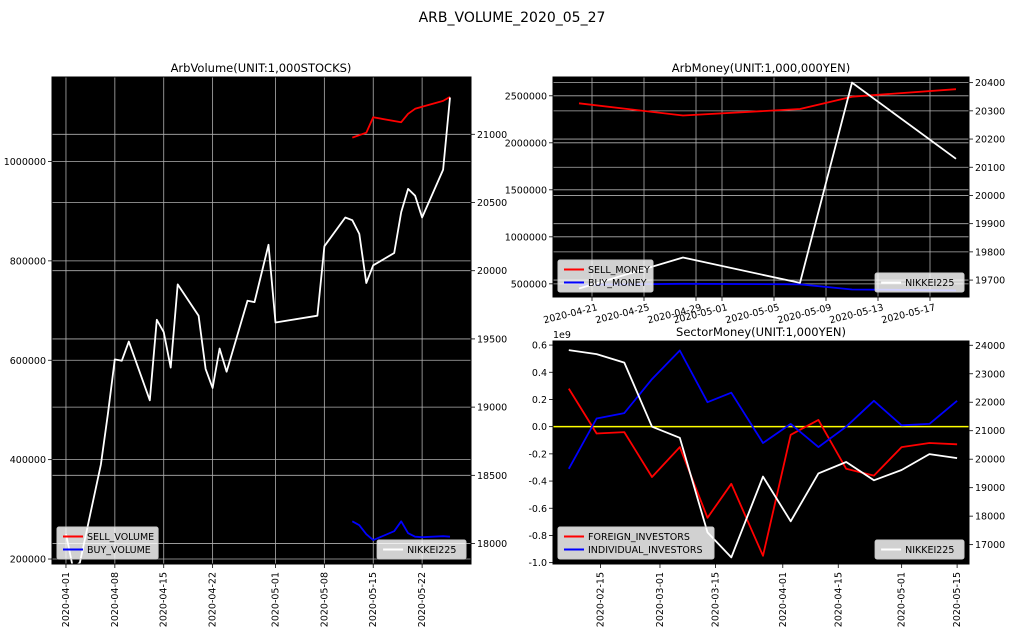 This screenshot has width=1024, height=640. Describe the element at coordinates (763, 409) in the screenshot. I see `series-line-individual-investors` at that location.